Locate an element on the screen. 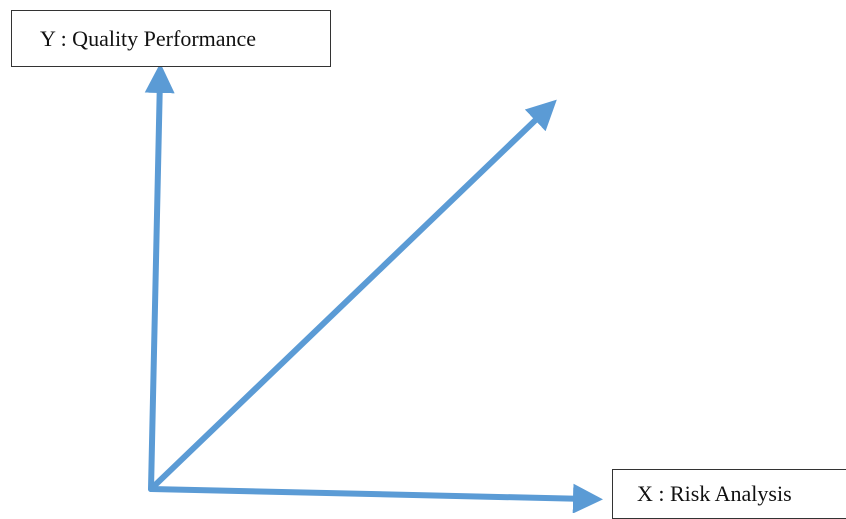 This screenshot has width=846, height=519. y-axis-label: Y : Quality Performance is located at coordinates (148, 38).